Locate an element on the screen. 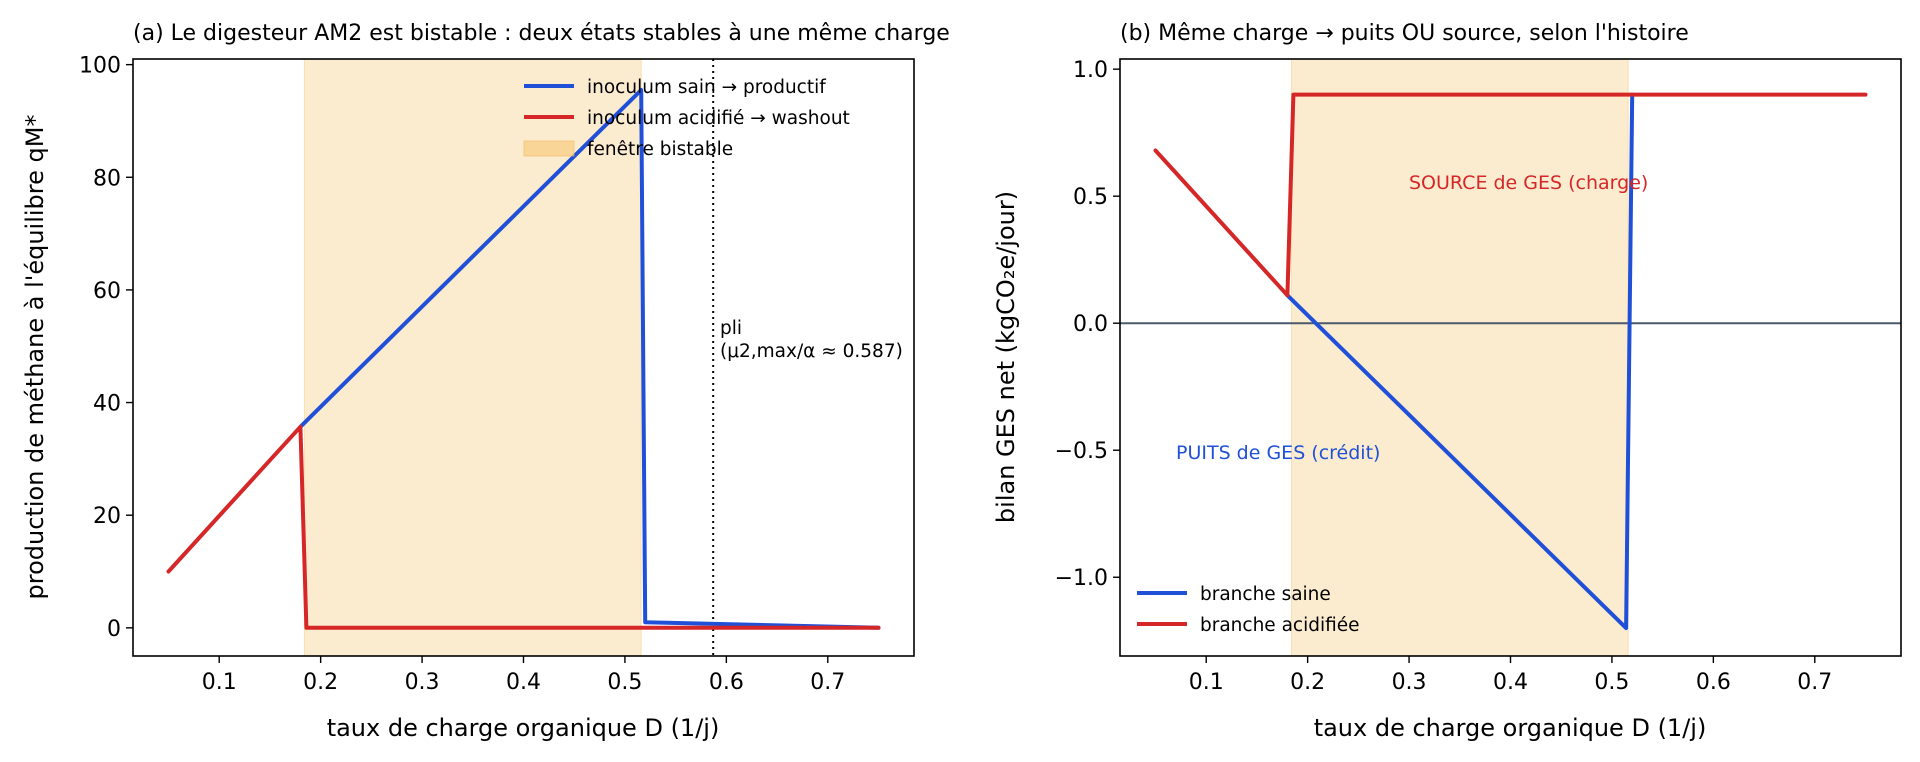 The height and width of the screenshot is (762, 1920). annotation-puits: PUITS de GES (crédit) is located at coordinates (1278, 453).